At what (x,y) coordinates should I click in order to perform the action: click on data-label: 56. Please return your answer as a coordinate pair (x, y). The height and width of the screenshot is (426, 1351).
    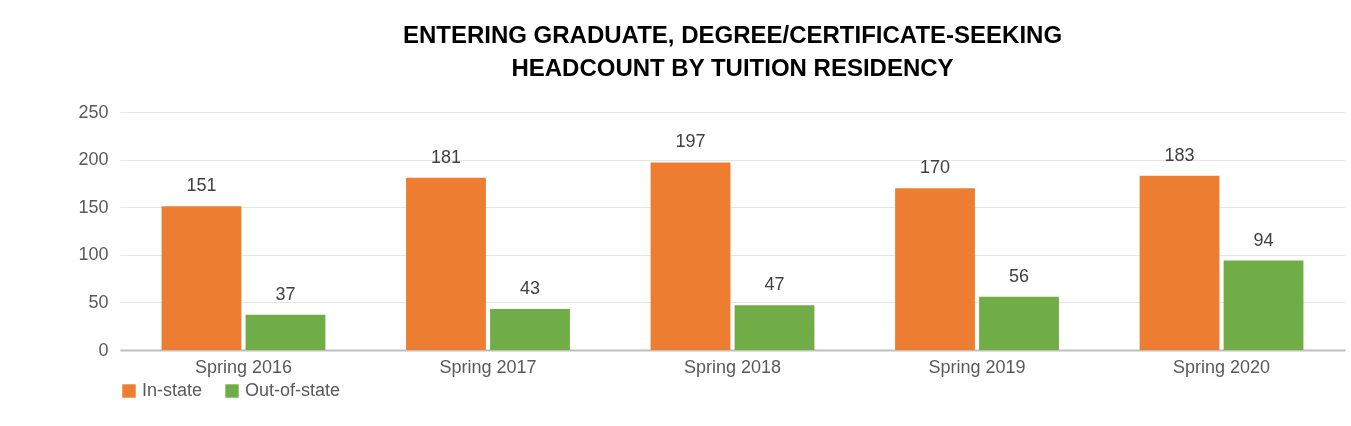
    Looking at the image, I should click on (1019, 275).